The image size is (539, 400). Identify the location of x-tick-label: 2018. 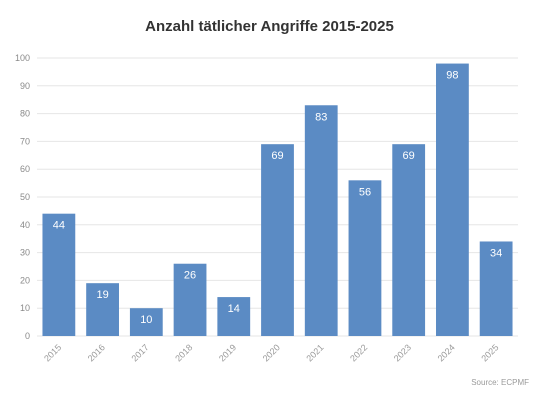
(183, 352).